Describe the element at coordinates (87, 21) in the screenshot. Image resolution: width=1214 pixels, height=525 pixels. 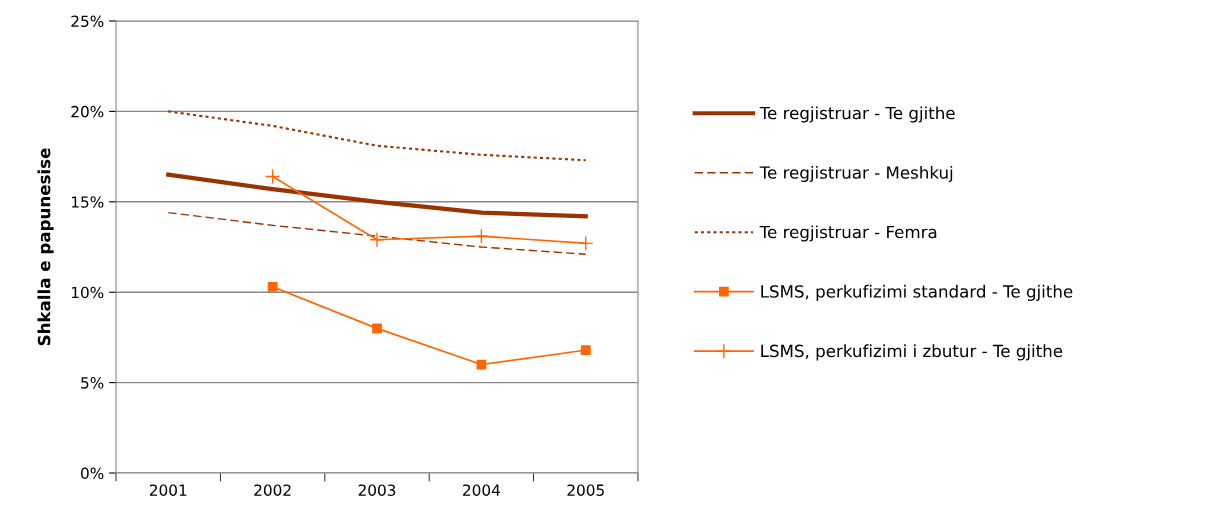
I see `y-tick-label: 25%` at that location.